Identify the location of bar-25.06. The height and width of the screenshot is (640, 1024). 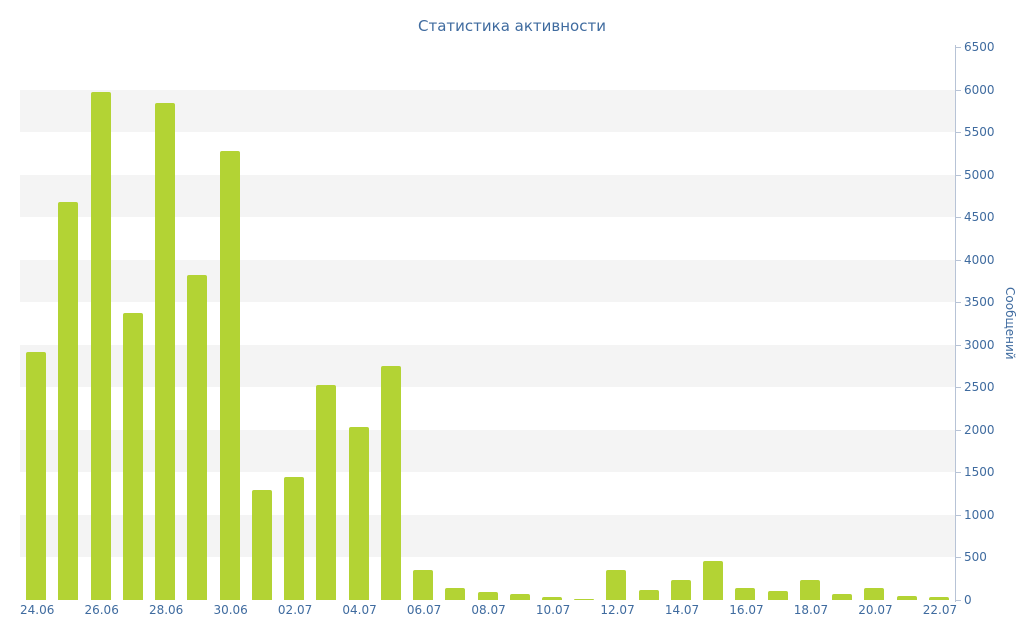
(68, 400).